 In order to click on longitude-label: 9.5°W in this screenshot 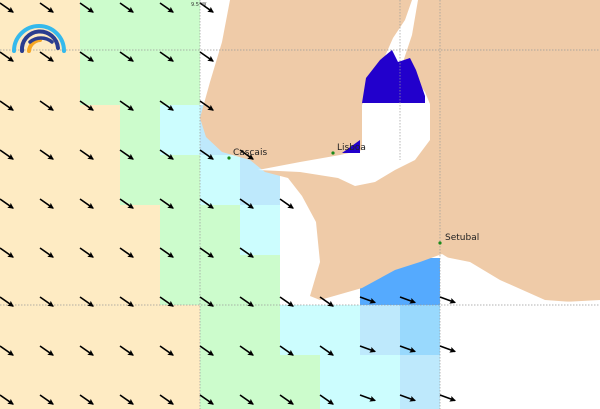, I will do `click(198, 5)`.